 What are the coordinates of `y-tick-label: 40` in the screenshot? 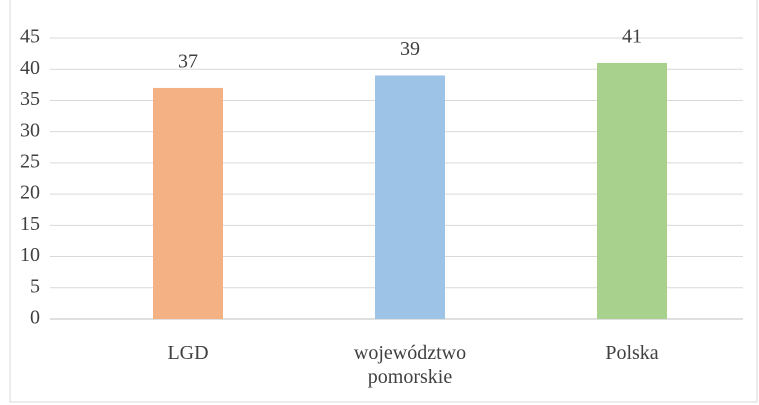 It's located at (30, 68).